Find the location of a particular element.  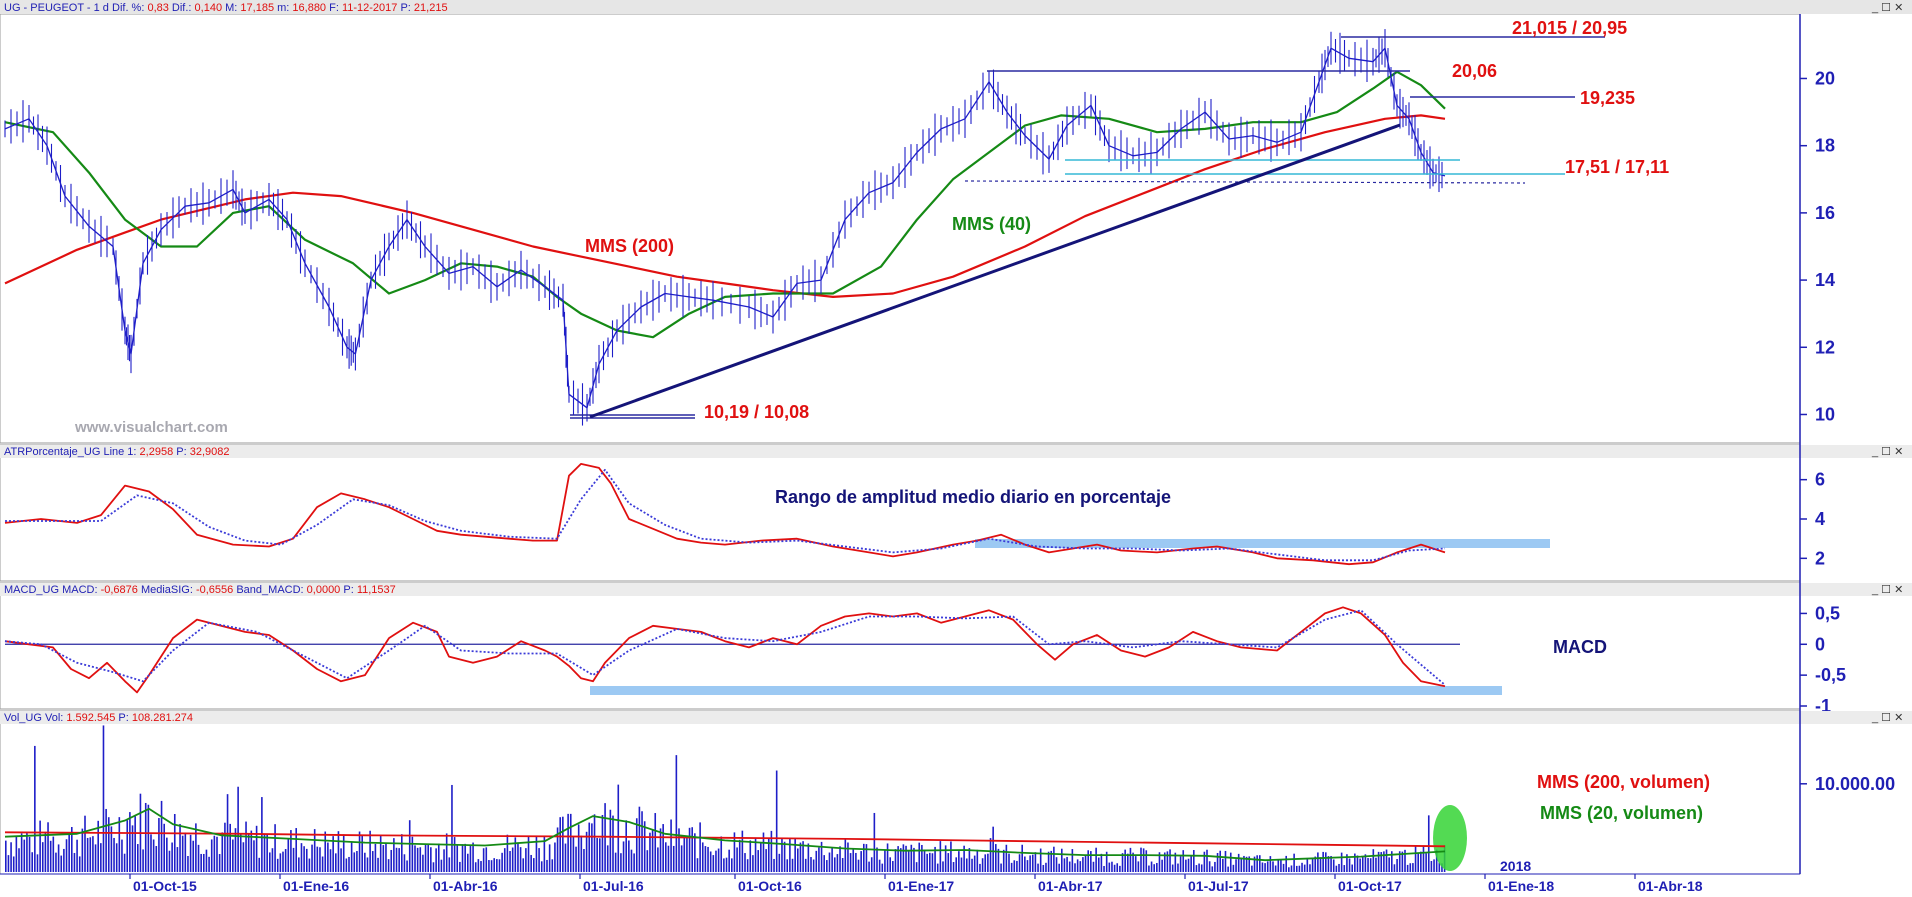

price-y-tick: 18 is located at coordinates (1825, 146).